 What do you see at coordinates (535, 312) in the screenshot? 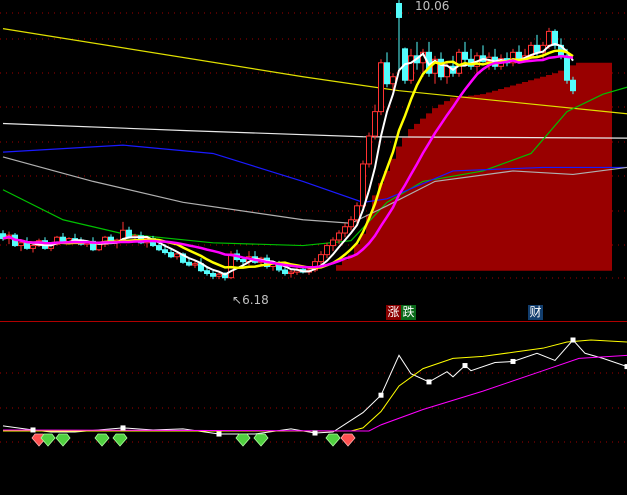
I see `finance-tag: 财` at bounding box center [535, 312].